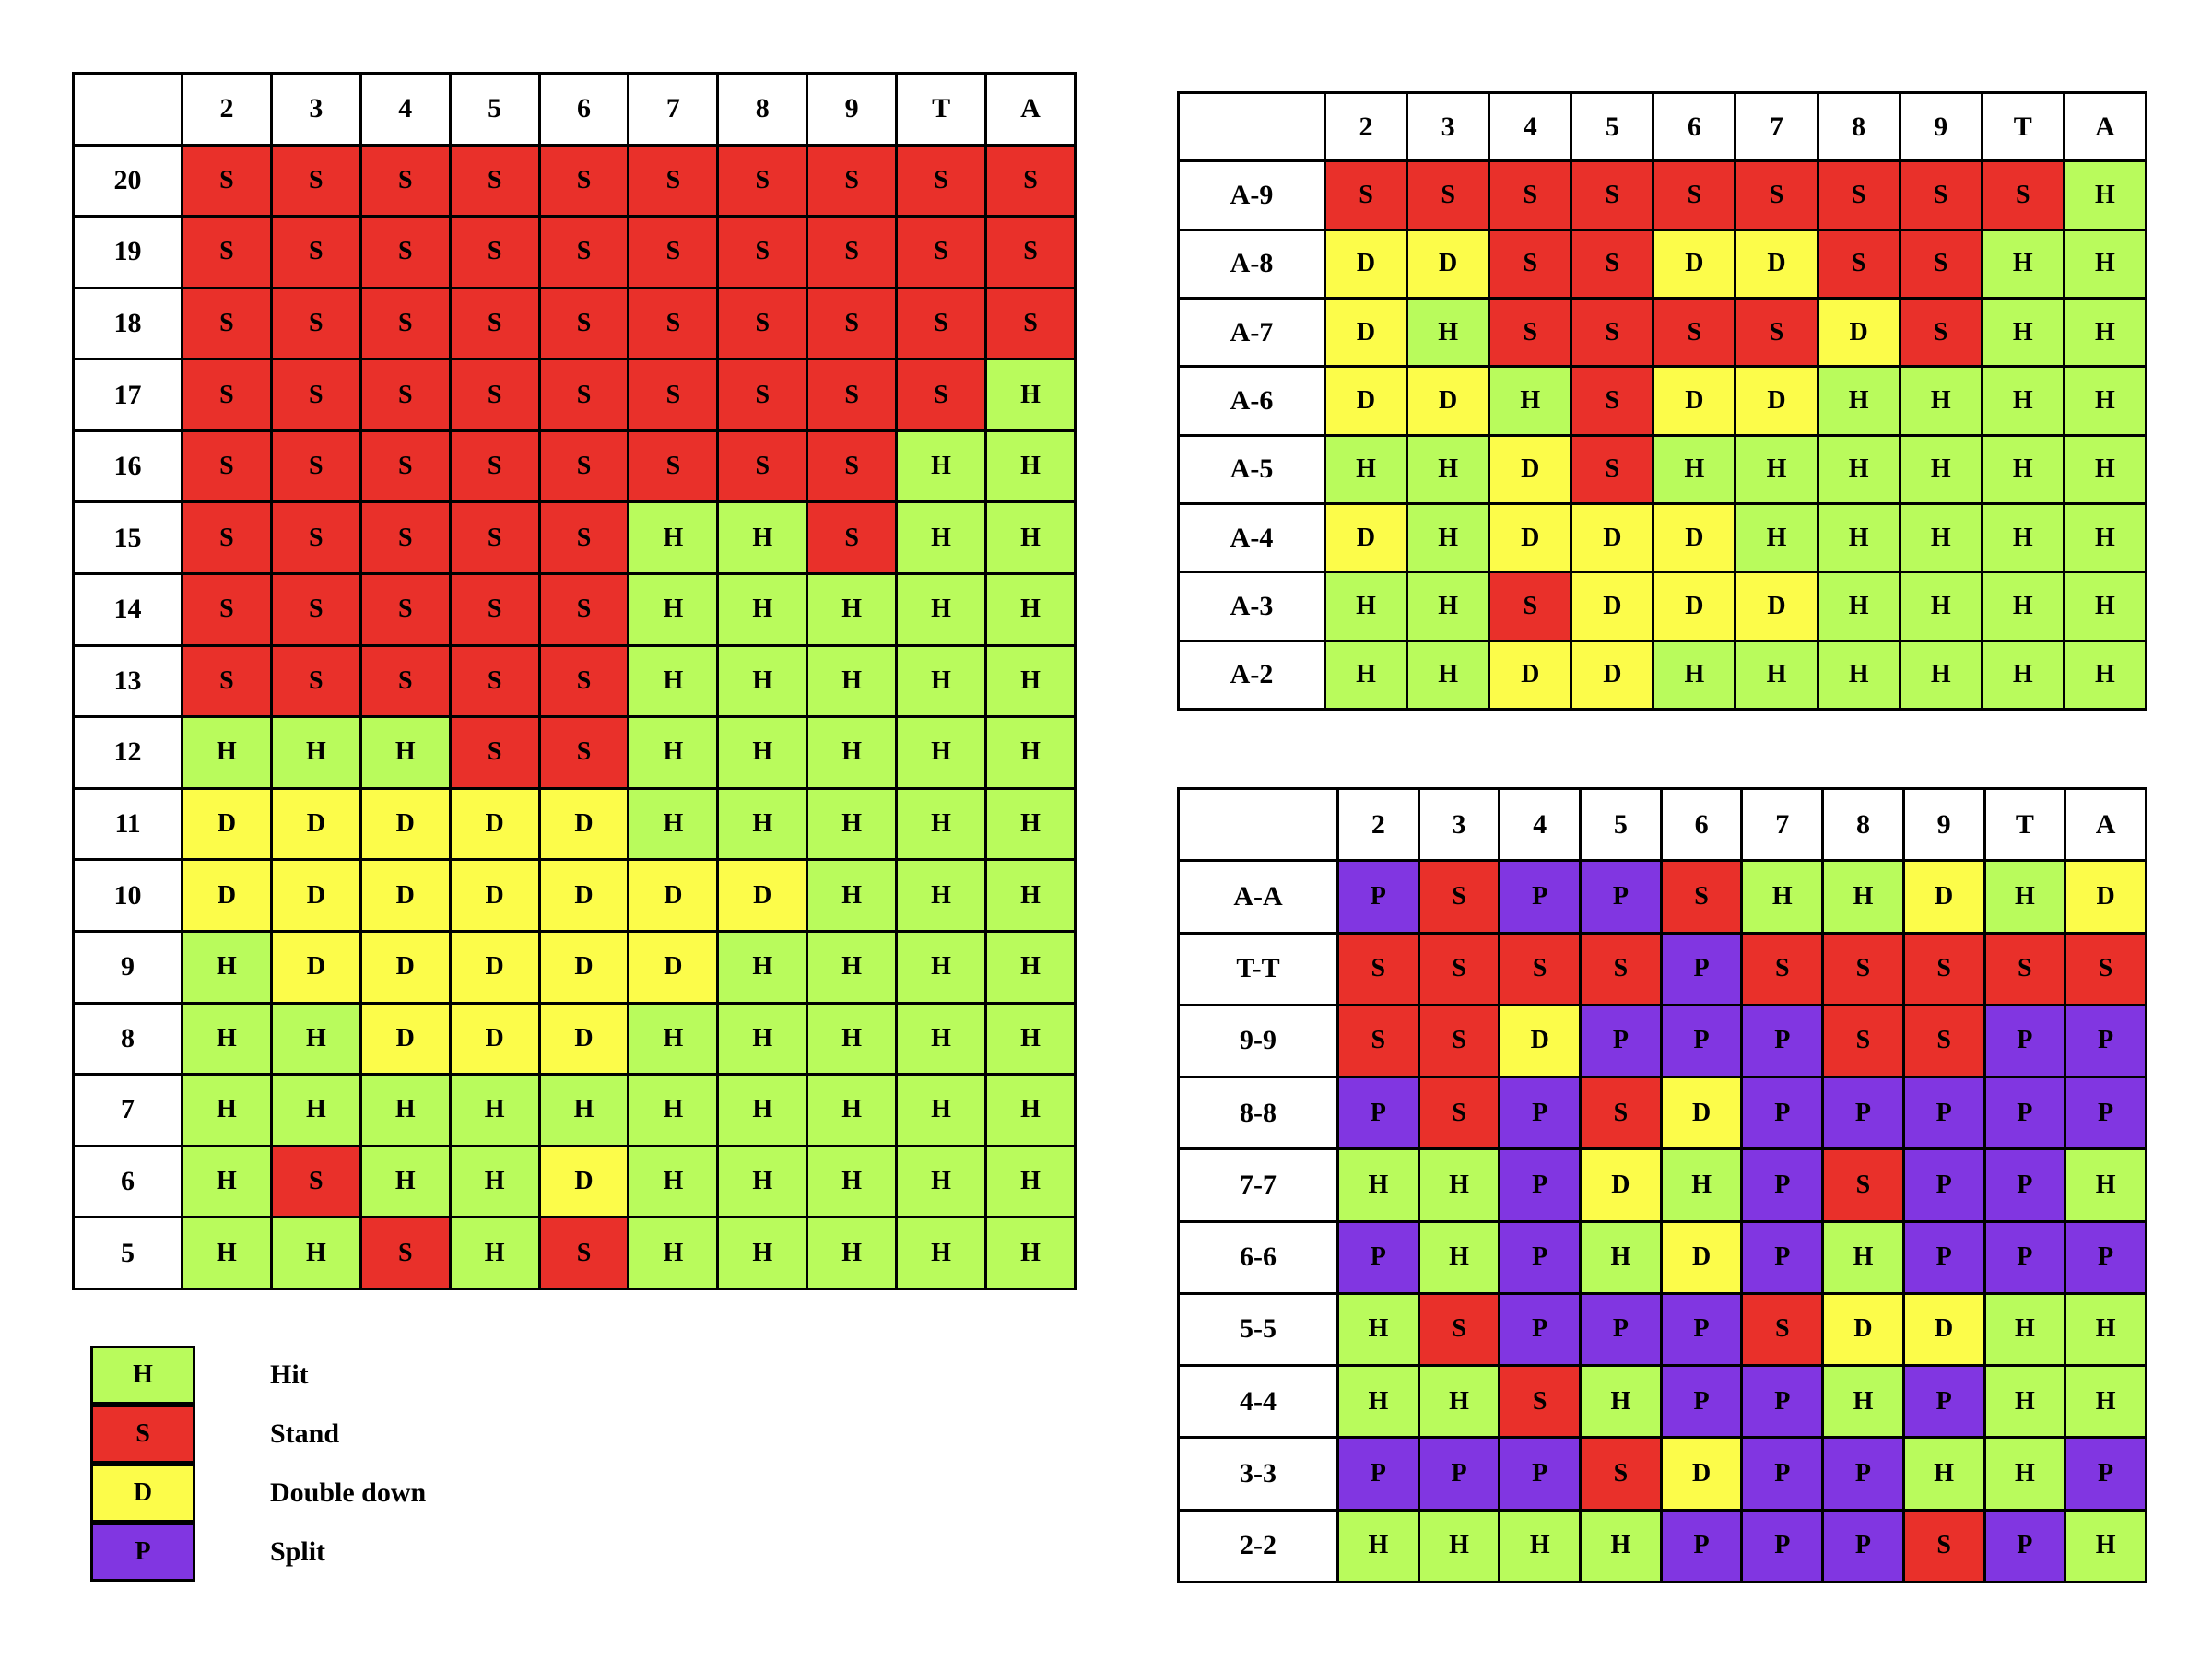  I want to click on player-hand-label: A-5, so click(1251, 469).